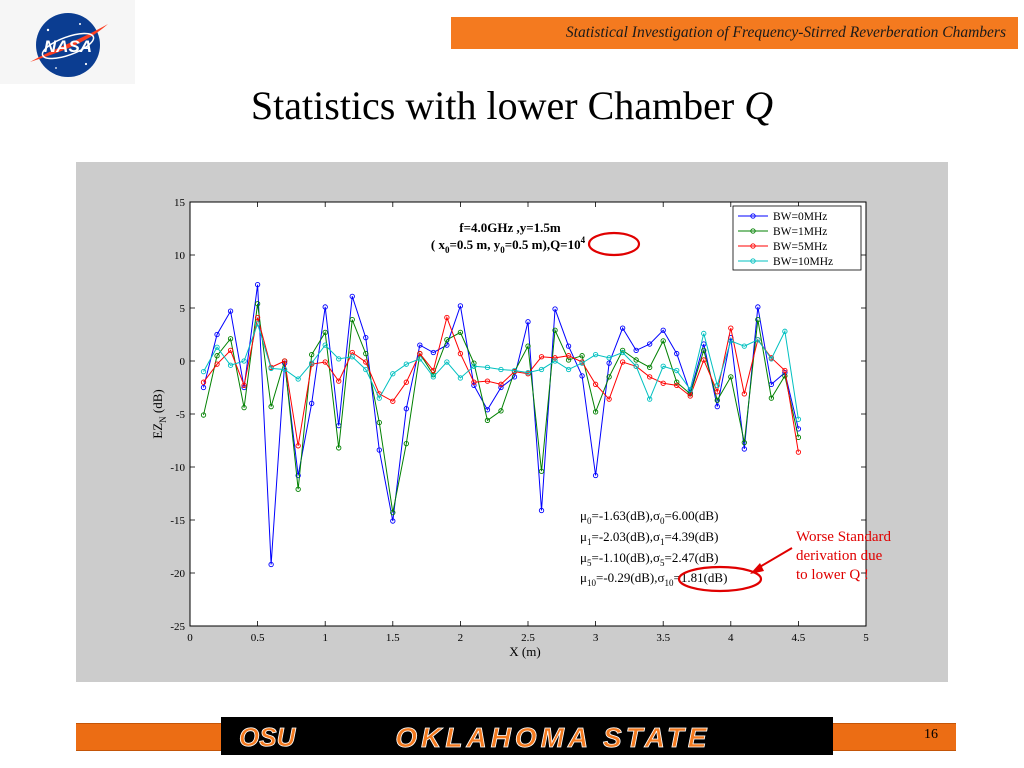  What do you see at coordinates (183, 309) in the screenshot?
I see `y-tick-label: 5` at bounding box center [183, 309].